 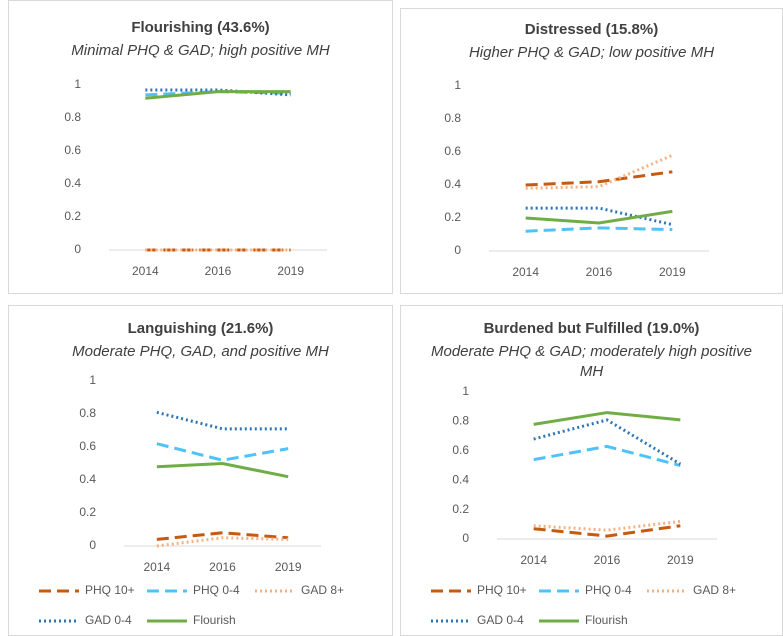 I want to click on chart-title: Distressed (15.8%), so click(x=591, y=29).